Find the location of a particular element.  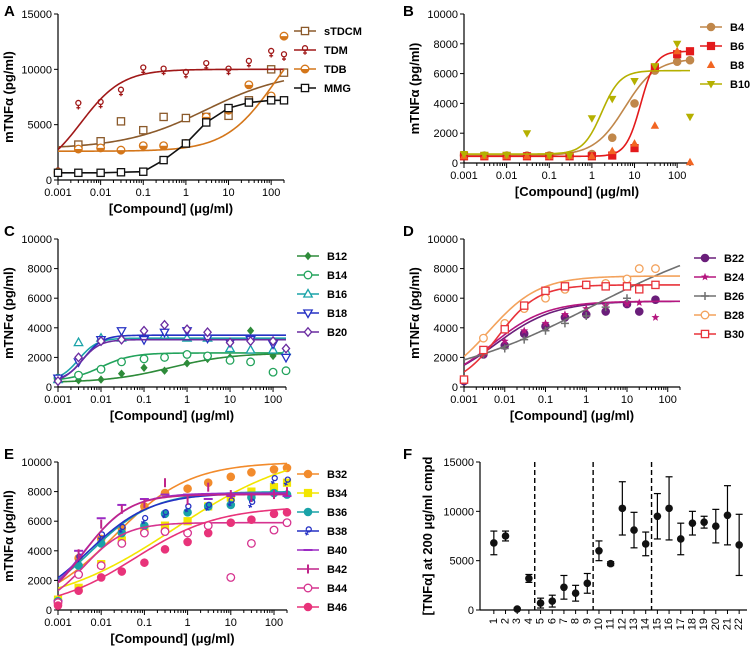

legend-label: B8 is located at coordinates (737, 66).